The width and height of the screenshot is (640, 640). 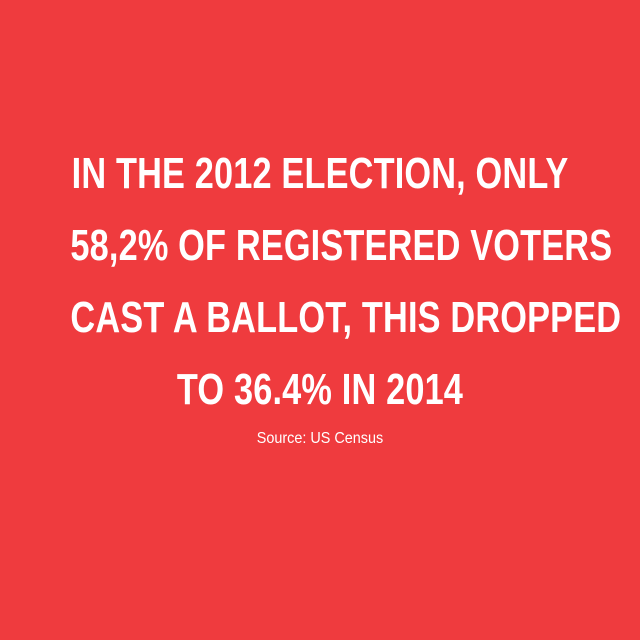 What do you see at coordinates (320, 438) in the screenshot?
I see `source-citation: Source: US Census` at bounding box center [320, 438].